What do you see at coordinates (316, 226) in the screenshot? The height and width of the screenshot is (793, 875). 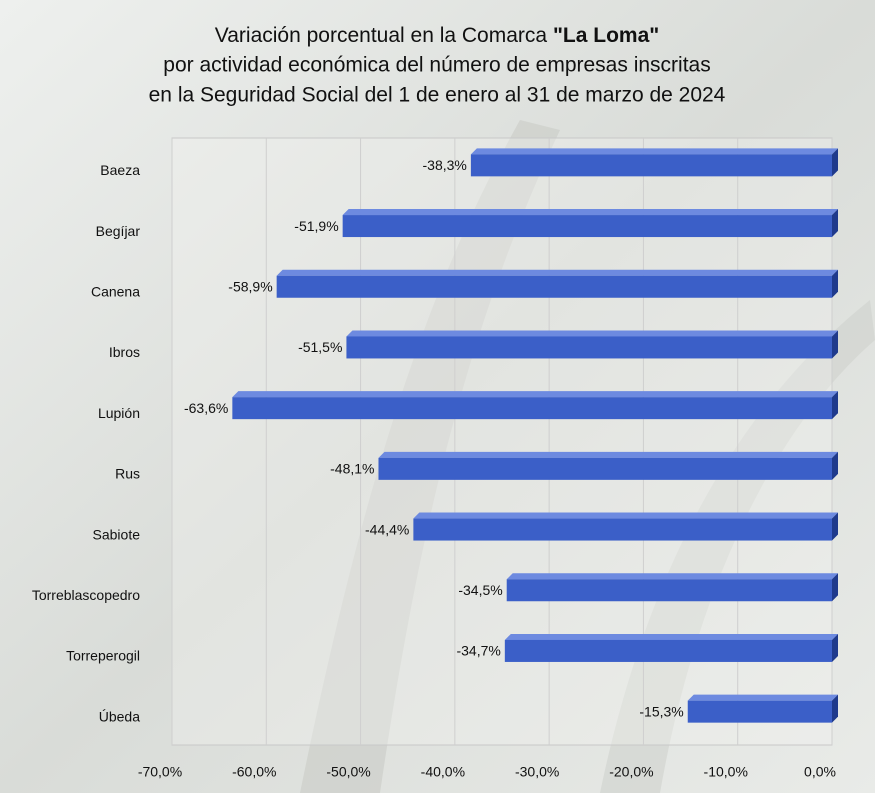 I see `value-label: -51,9%` at bounding box center [316, 226].